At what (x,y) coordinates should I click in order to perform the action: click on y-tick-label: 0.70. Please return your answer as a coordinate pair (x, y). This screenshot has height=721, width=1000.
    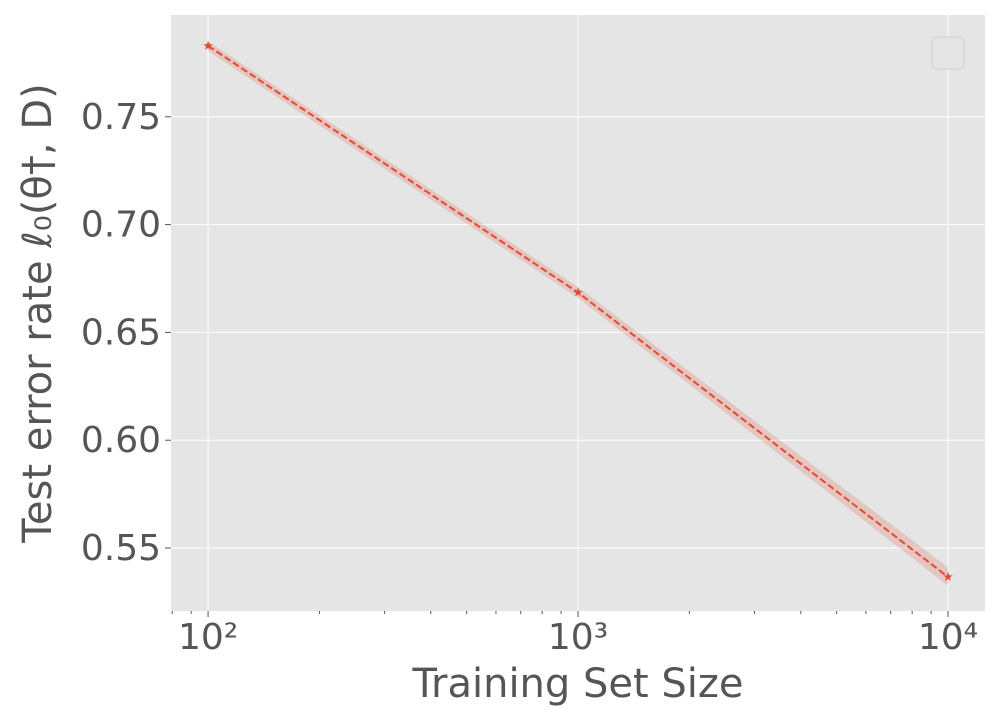
    Looking at the image, I should click on (121, 225).